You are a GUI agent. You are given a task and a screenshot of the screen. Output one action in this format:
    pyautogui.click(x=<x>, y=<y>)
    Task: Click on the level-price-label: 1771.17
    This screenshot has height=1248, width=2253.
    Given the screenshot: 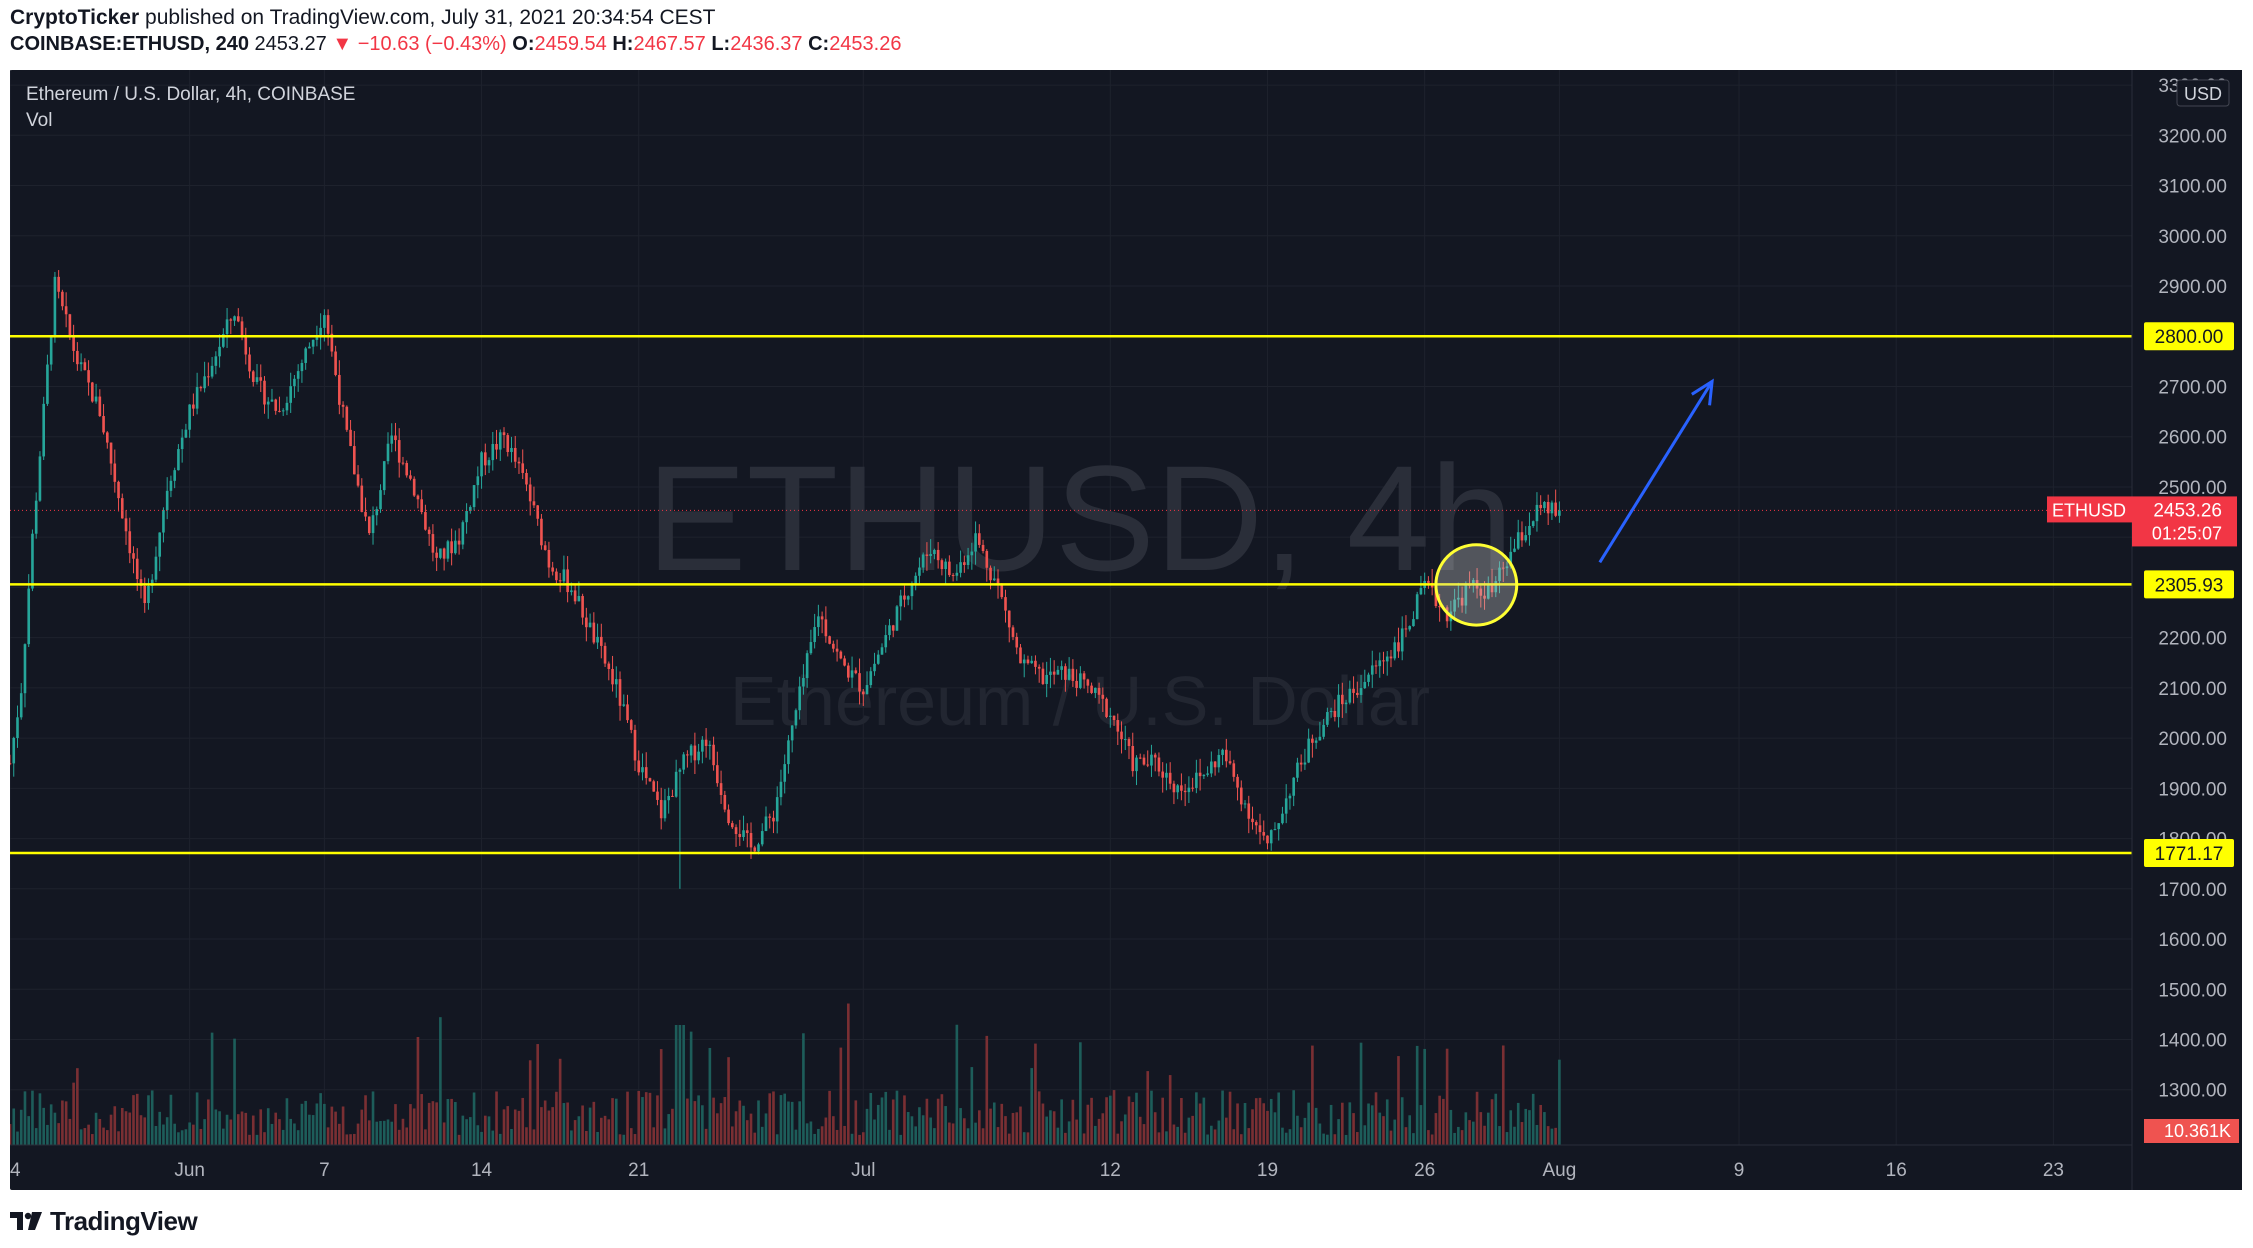 What is the action you would take?
    pyautogui.click(x=2189, y=854)
    